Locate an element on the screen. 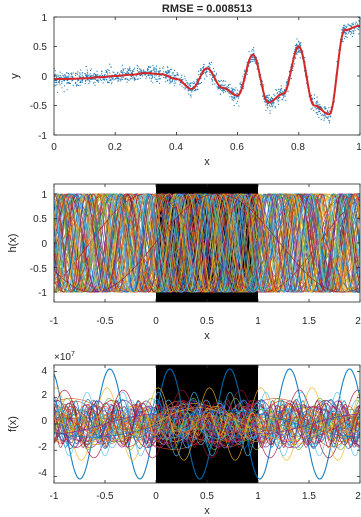  panel-3-y-tick-label: -4 is located at coordinates (42, 473).